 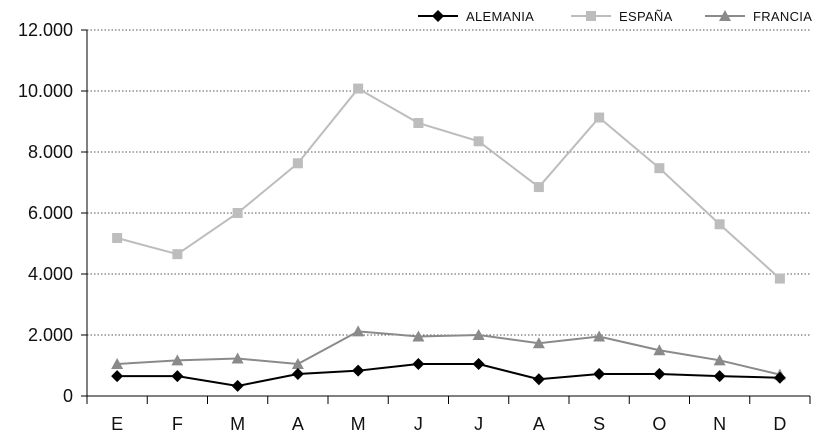 I want to click on x-tick-label: E, so click(x=117, y=424).